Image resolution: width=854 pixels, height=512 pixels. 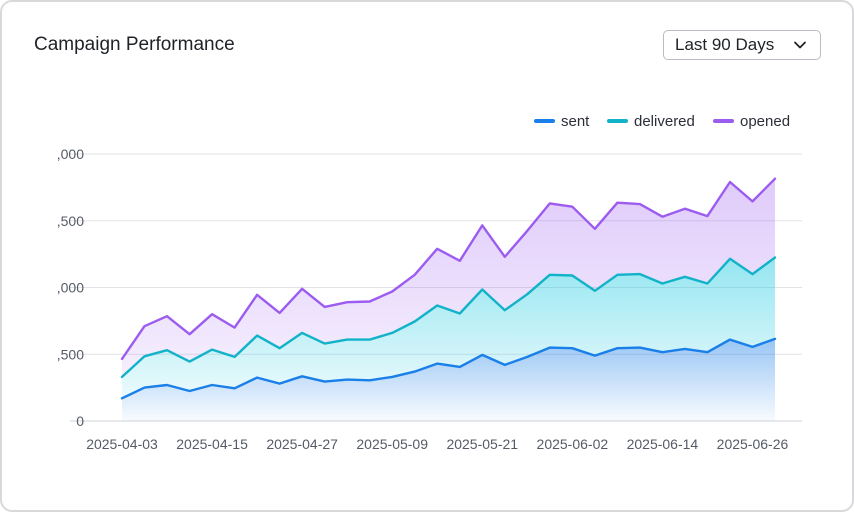 What do you see at coordinates (575, 121) in the screenshot?
I see `legend-label: sent` at bounding box center [575, 121].